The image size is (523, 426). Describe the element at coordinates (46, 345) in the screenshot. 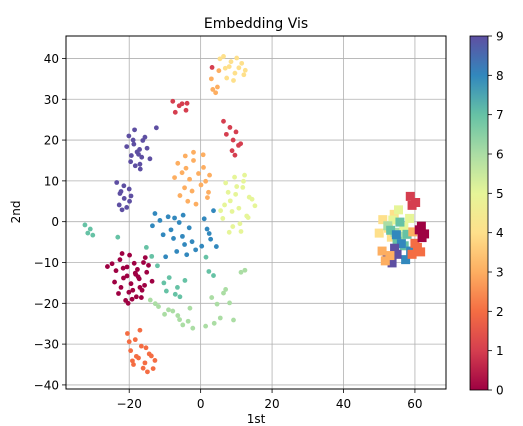

I see `y-tick-label: −30` at that location.